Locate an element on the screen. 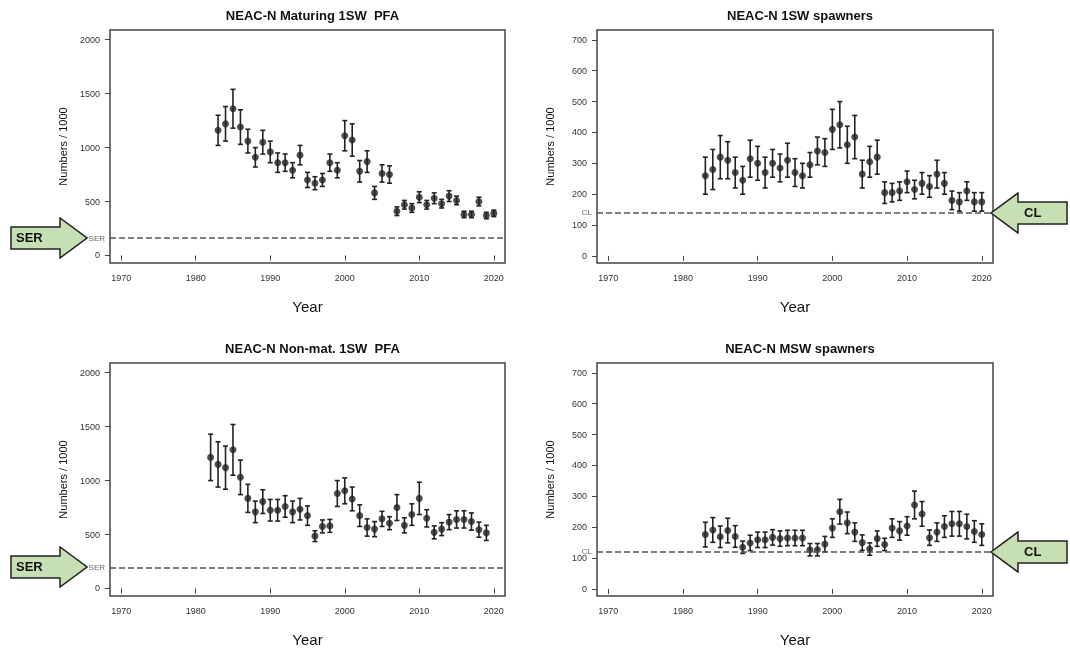 This screenshot has height=666, width=1070. y-tick-label: 200 is located at coordinates (579, 527).